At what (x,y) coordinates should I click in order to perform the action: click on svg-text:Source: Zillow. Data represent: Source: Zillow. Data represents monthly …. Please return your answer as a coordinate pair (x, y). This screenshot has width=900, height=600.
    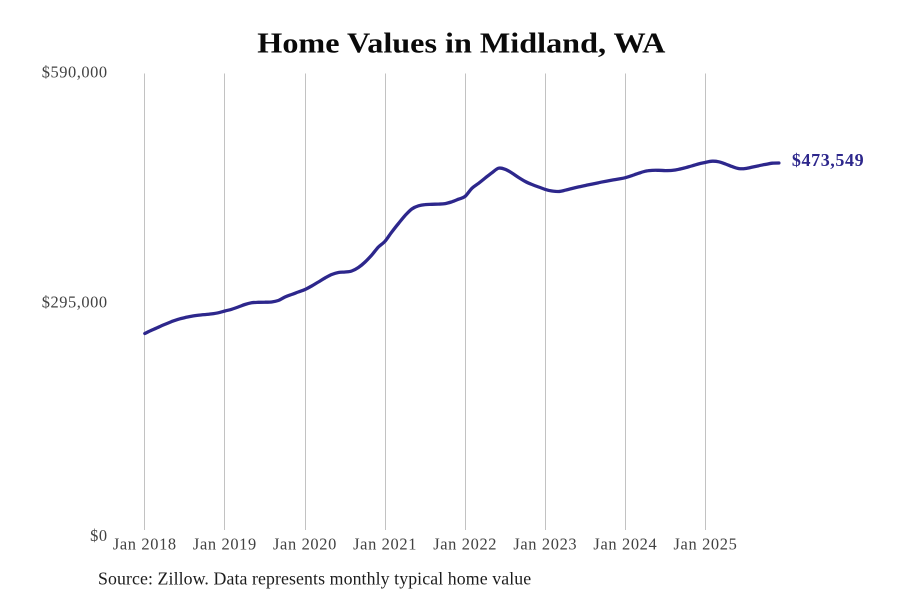
    Looking at the image, I should click on (314, 578).